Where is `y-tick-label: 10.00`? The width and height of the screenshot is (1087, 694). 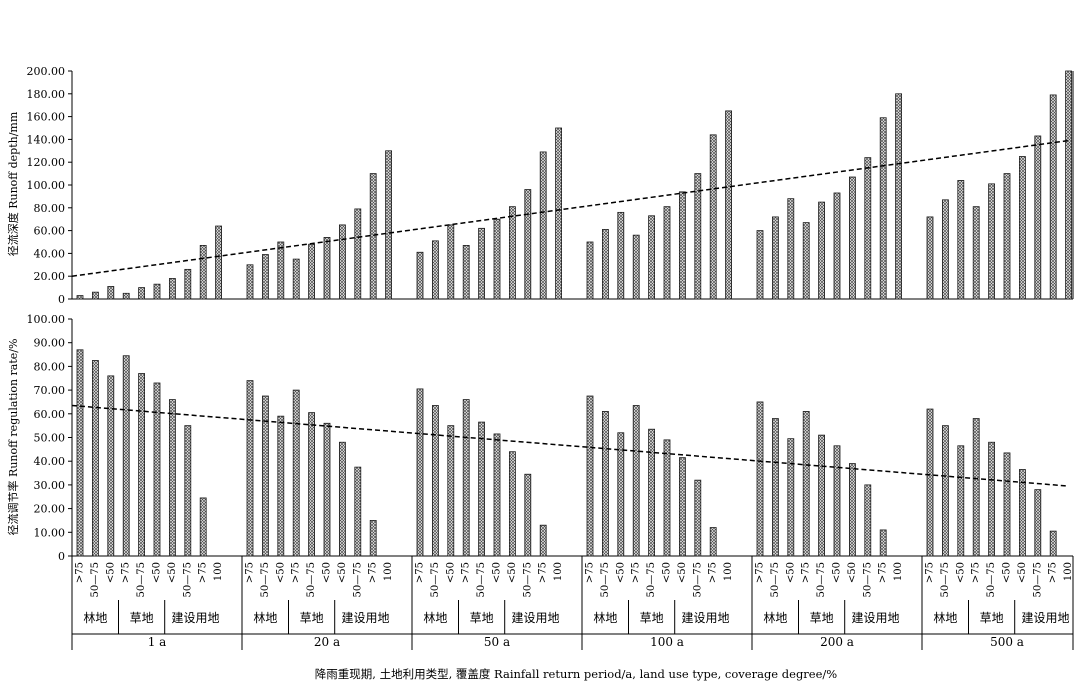
y-tick-label: 10.00 is located at coordinates (50, 532).